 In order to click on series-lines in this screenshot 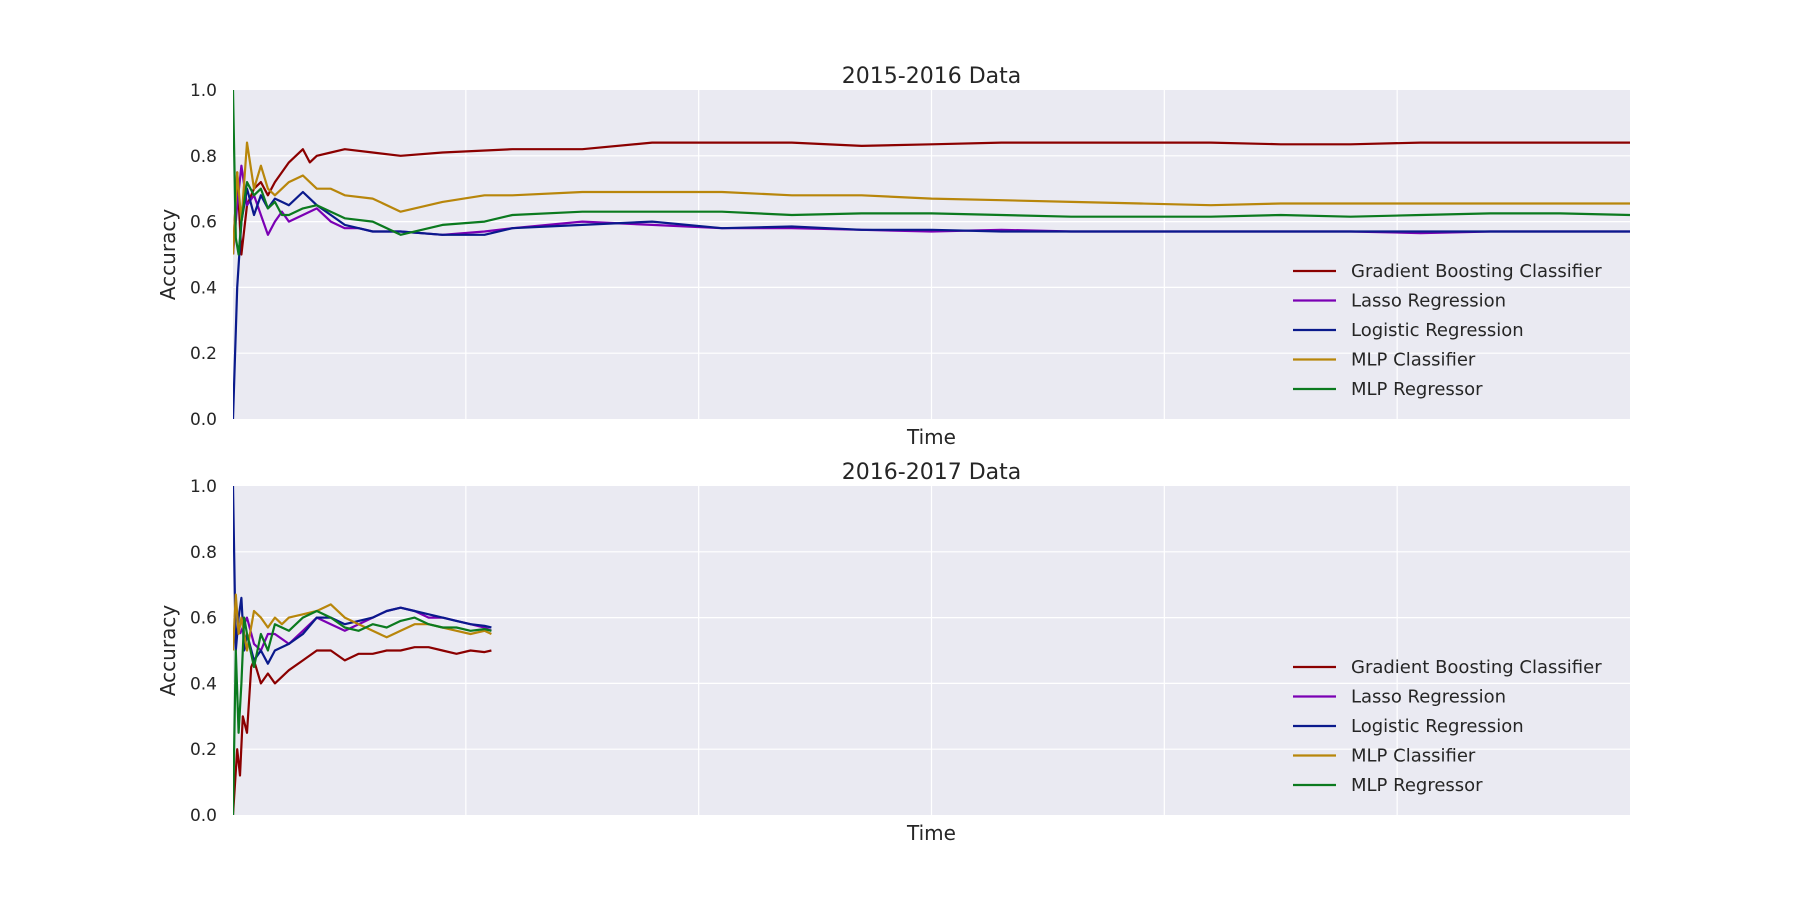, I will do `click(362, 650)`.